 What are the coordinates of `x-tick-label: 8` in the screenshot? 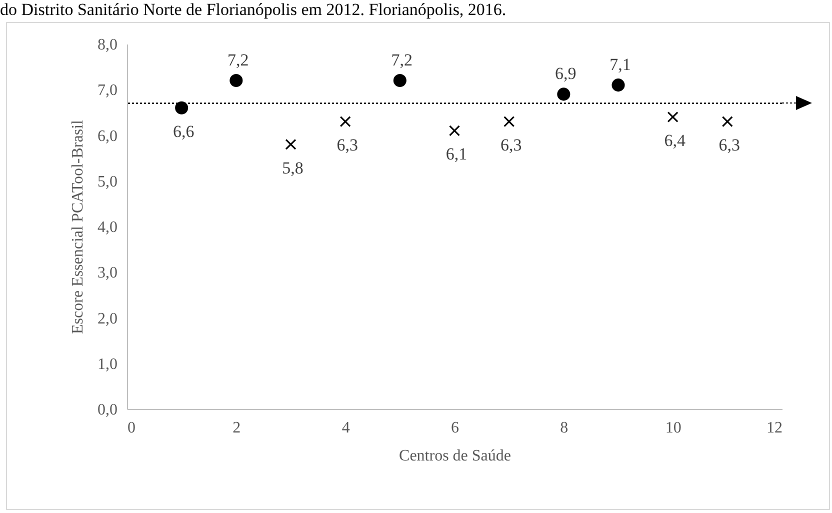 It's located at (564, 428).